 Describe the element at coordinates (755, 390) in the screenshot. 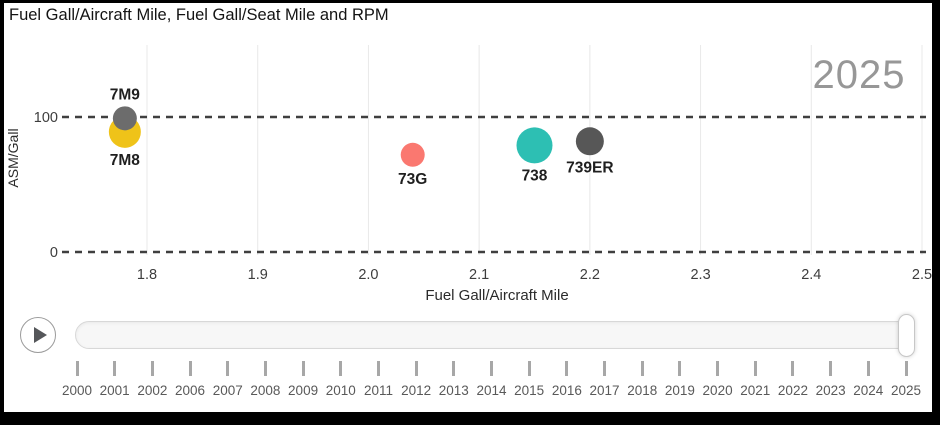

I see `year-label-2021: 2021` at that location.